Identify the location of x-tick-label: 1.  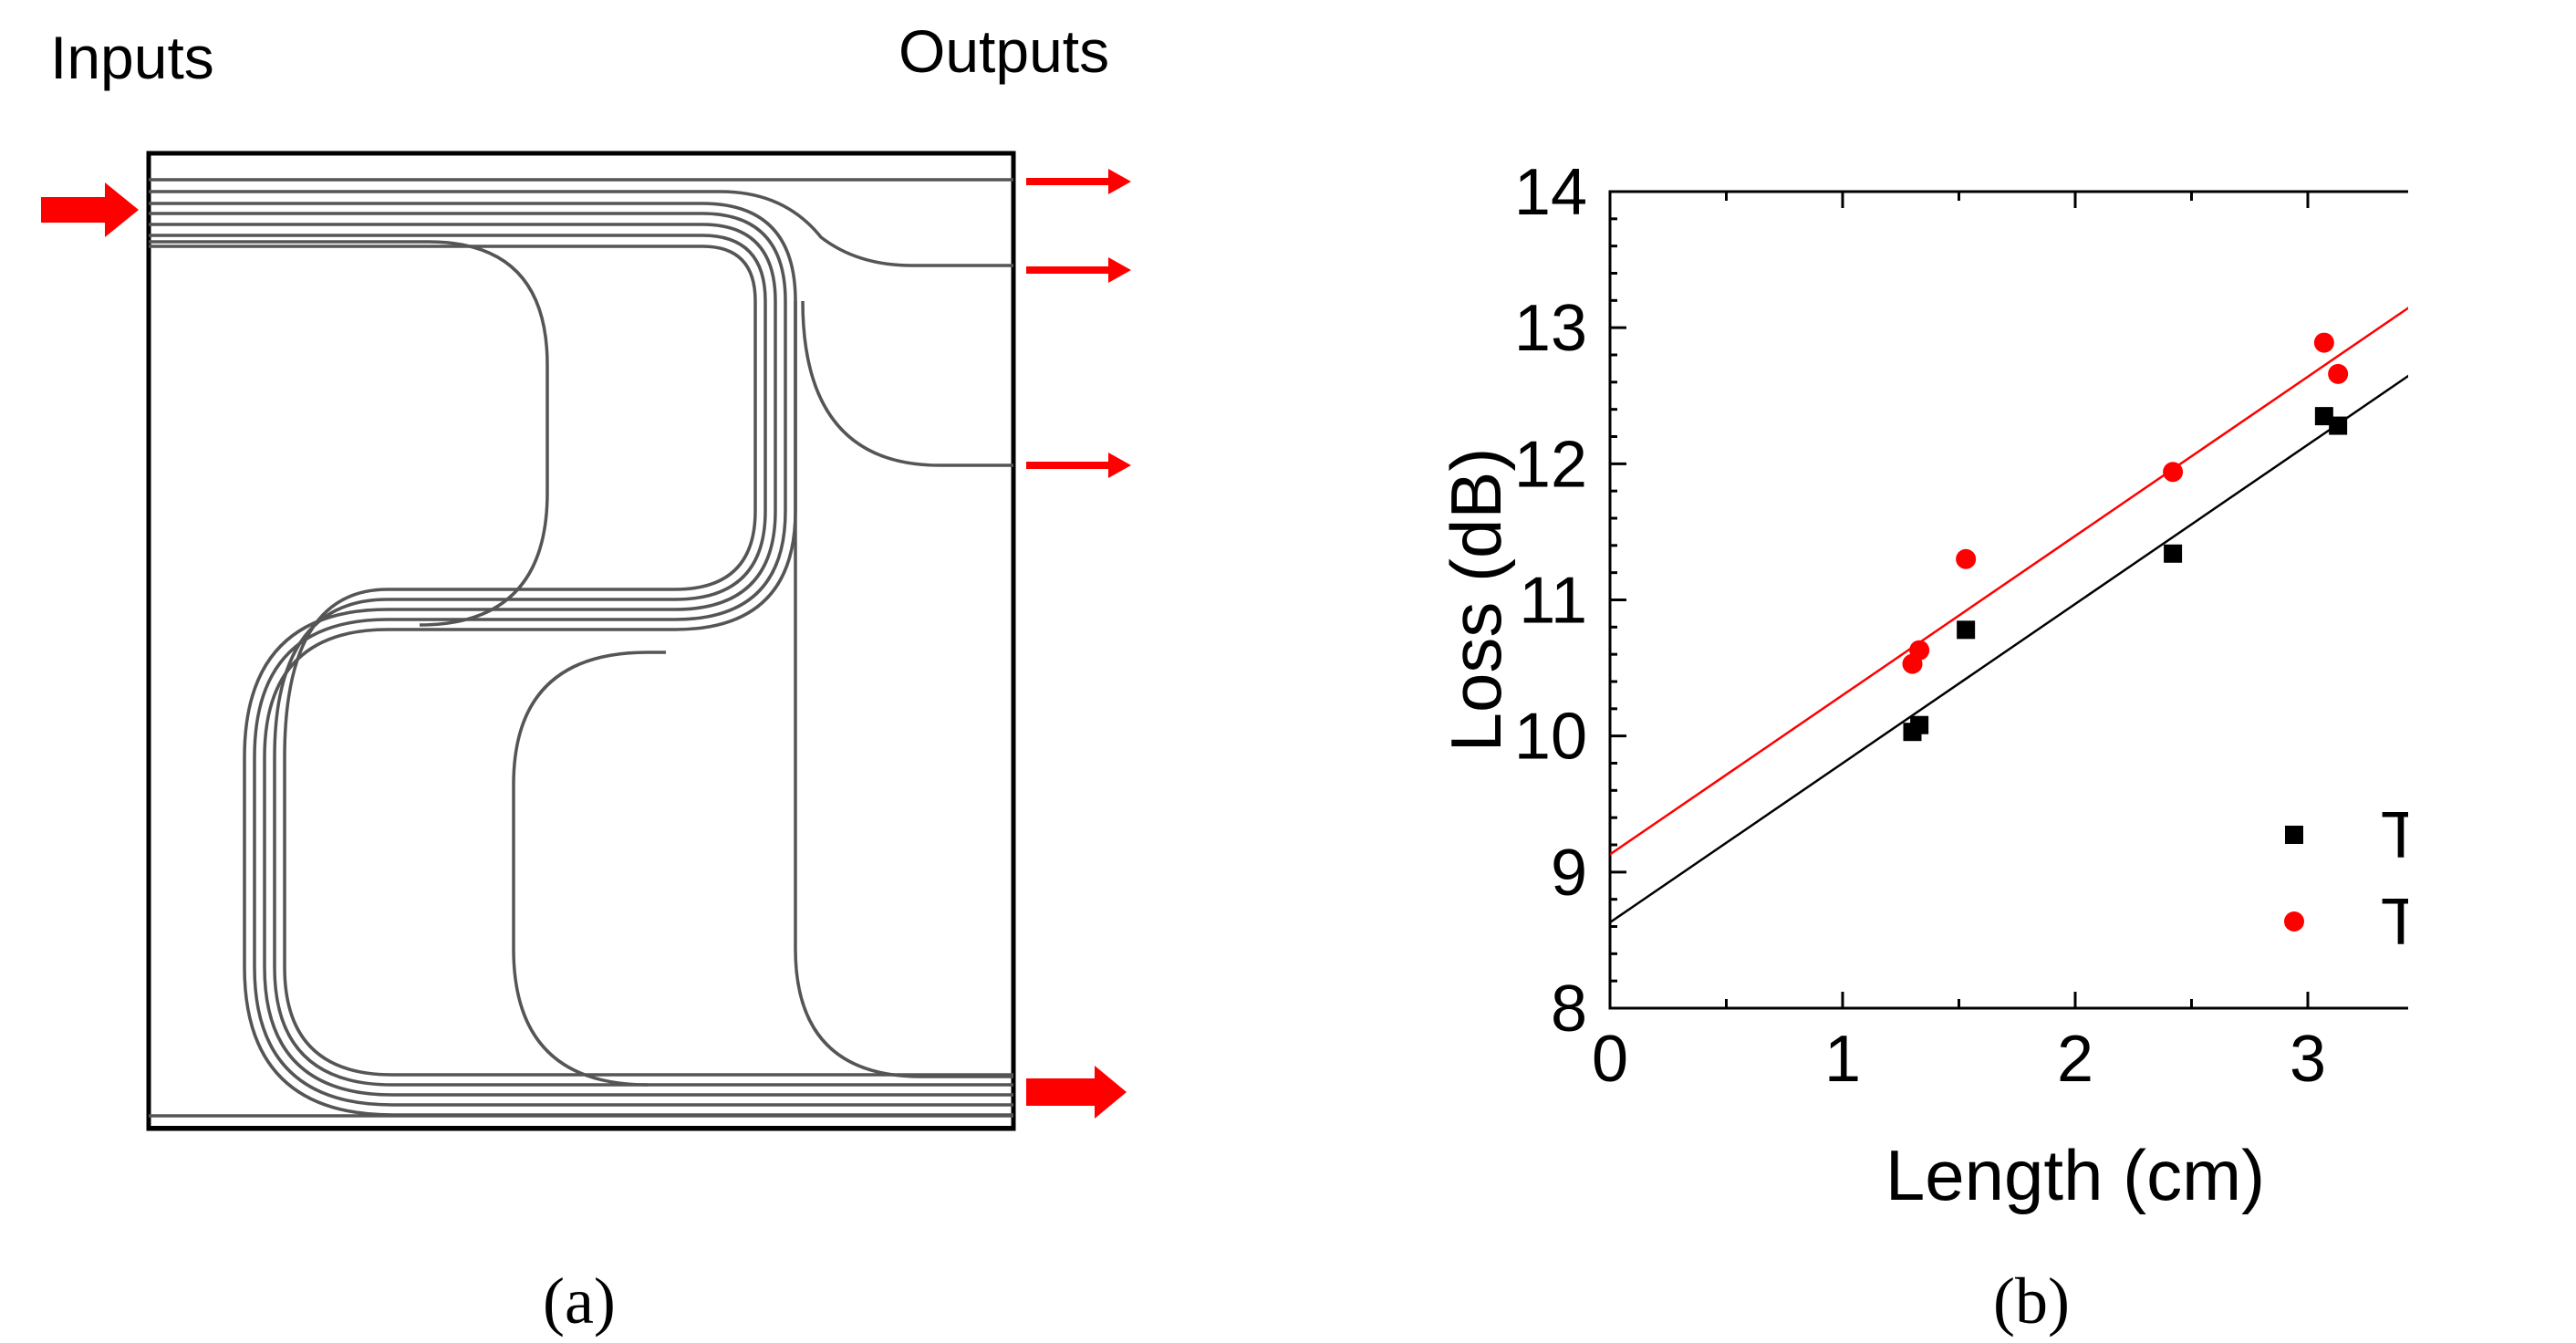
(1842, 1059).